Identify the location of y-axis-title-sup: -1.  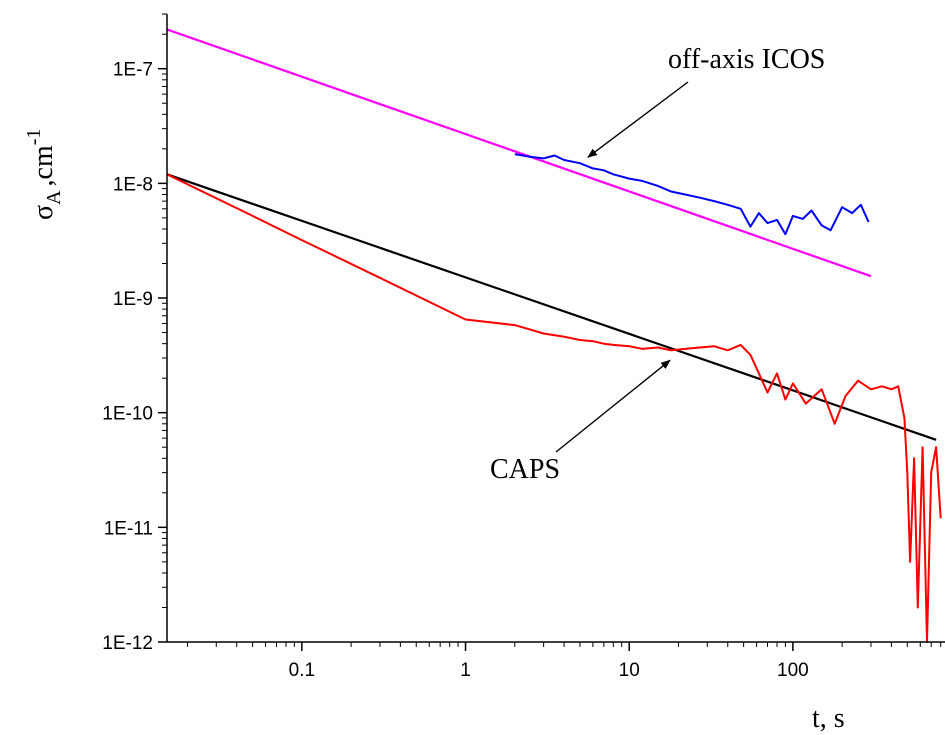
(34, 137).